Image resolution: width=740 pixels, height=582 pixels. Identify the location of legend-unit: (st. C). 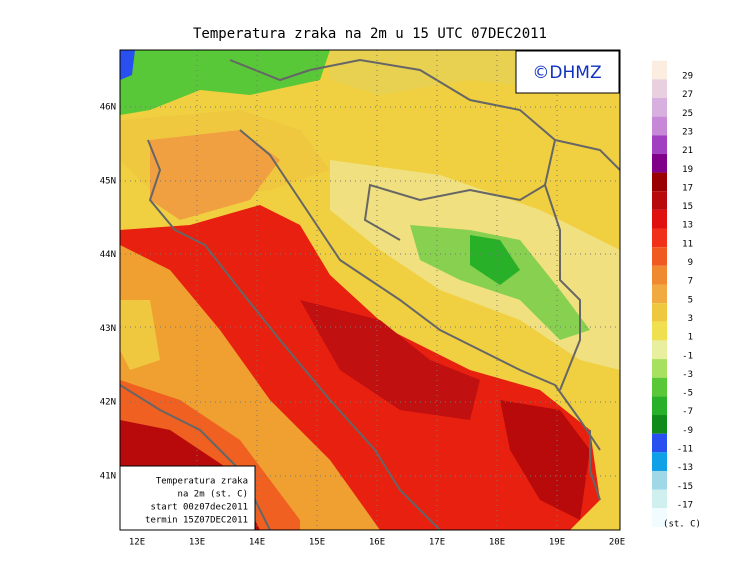
(682, 525).